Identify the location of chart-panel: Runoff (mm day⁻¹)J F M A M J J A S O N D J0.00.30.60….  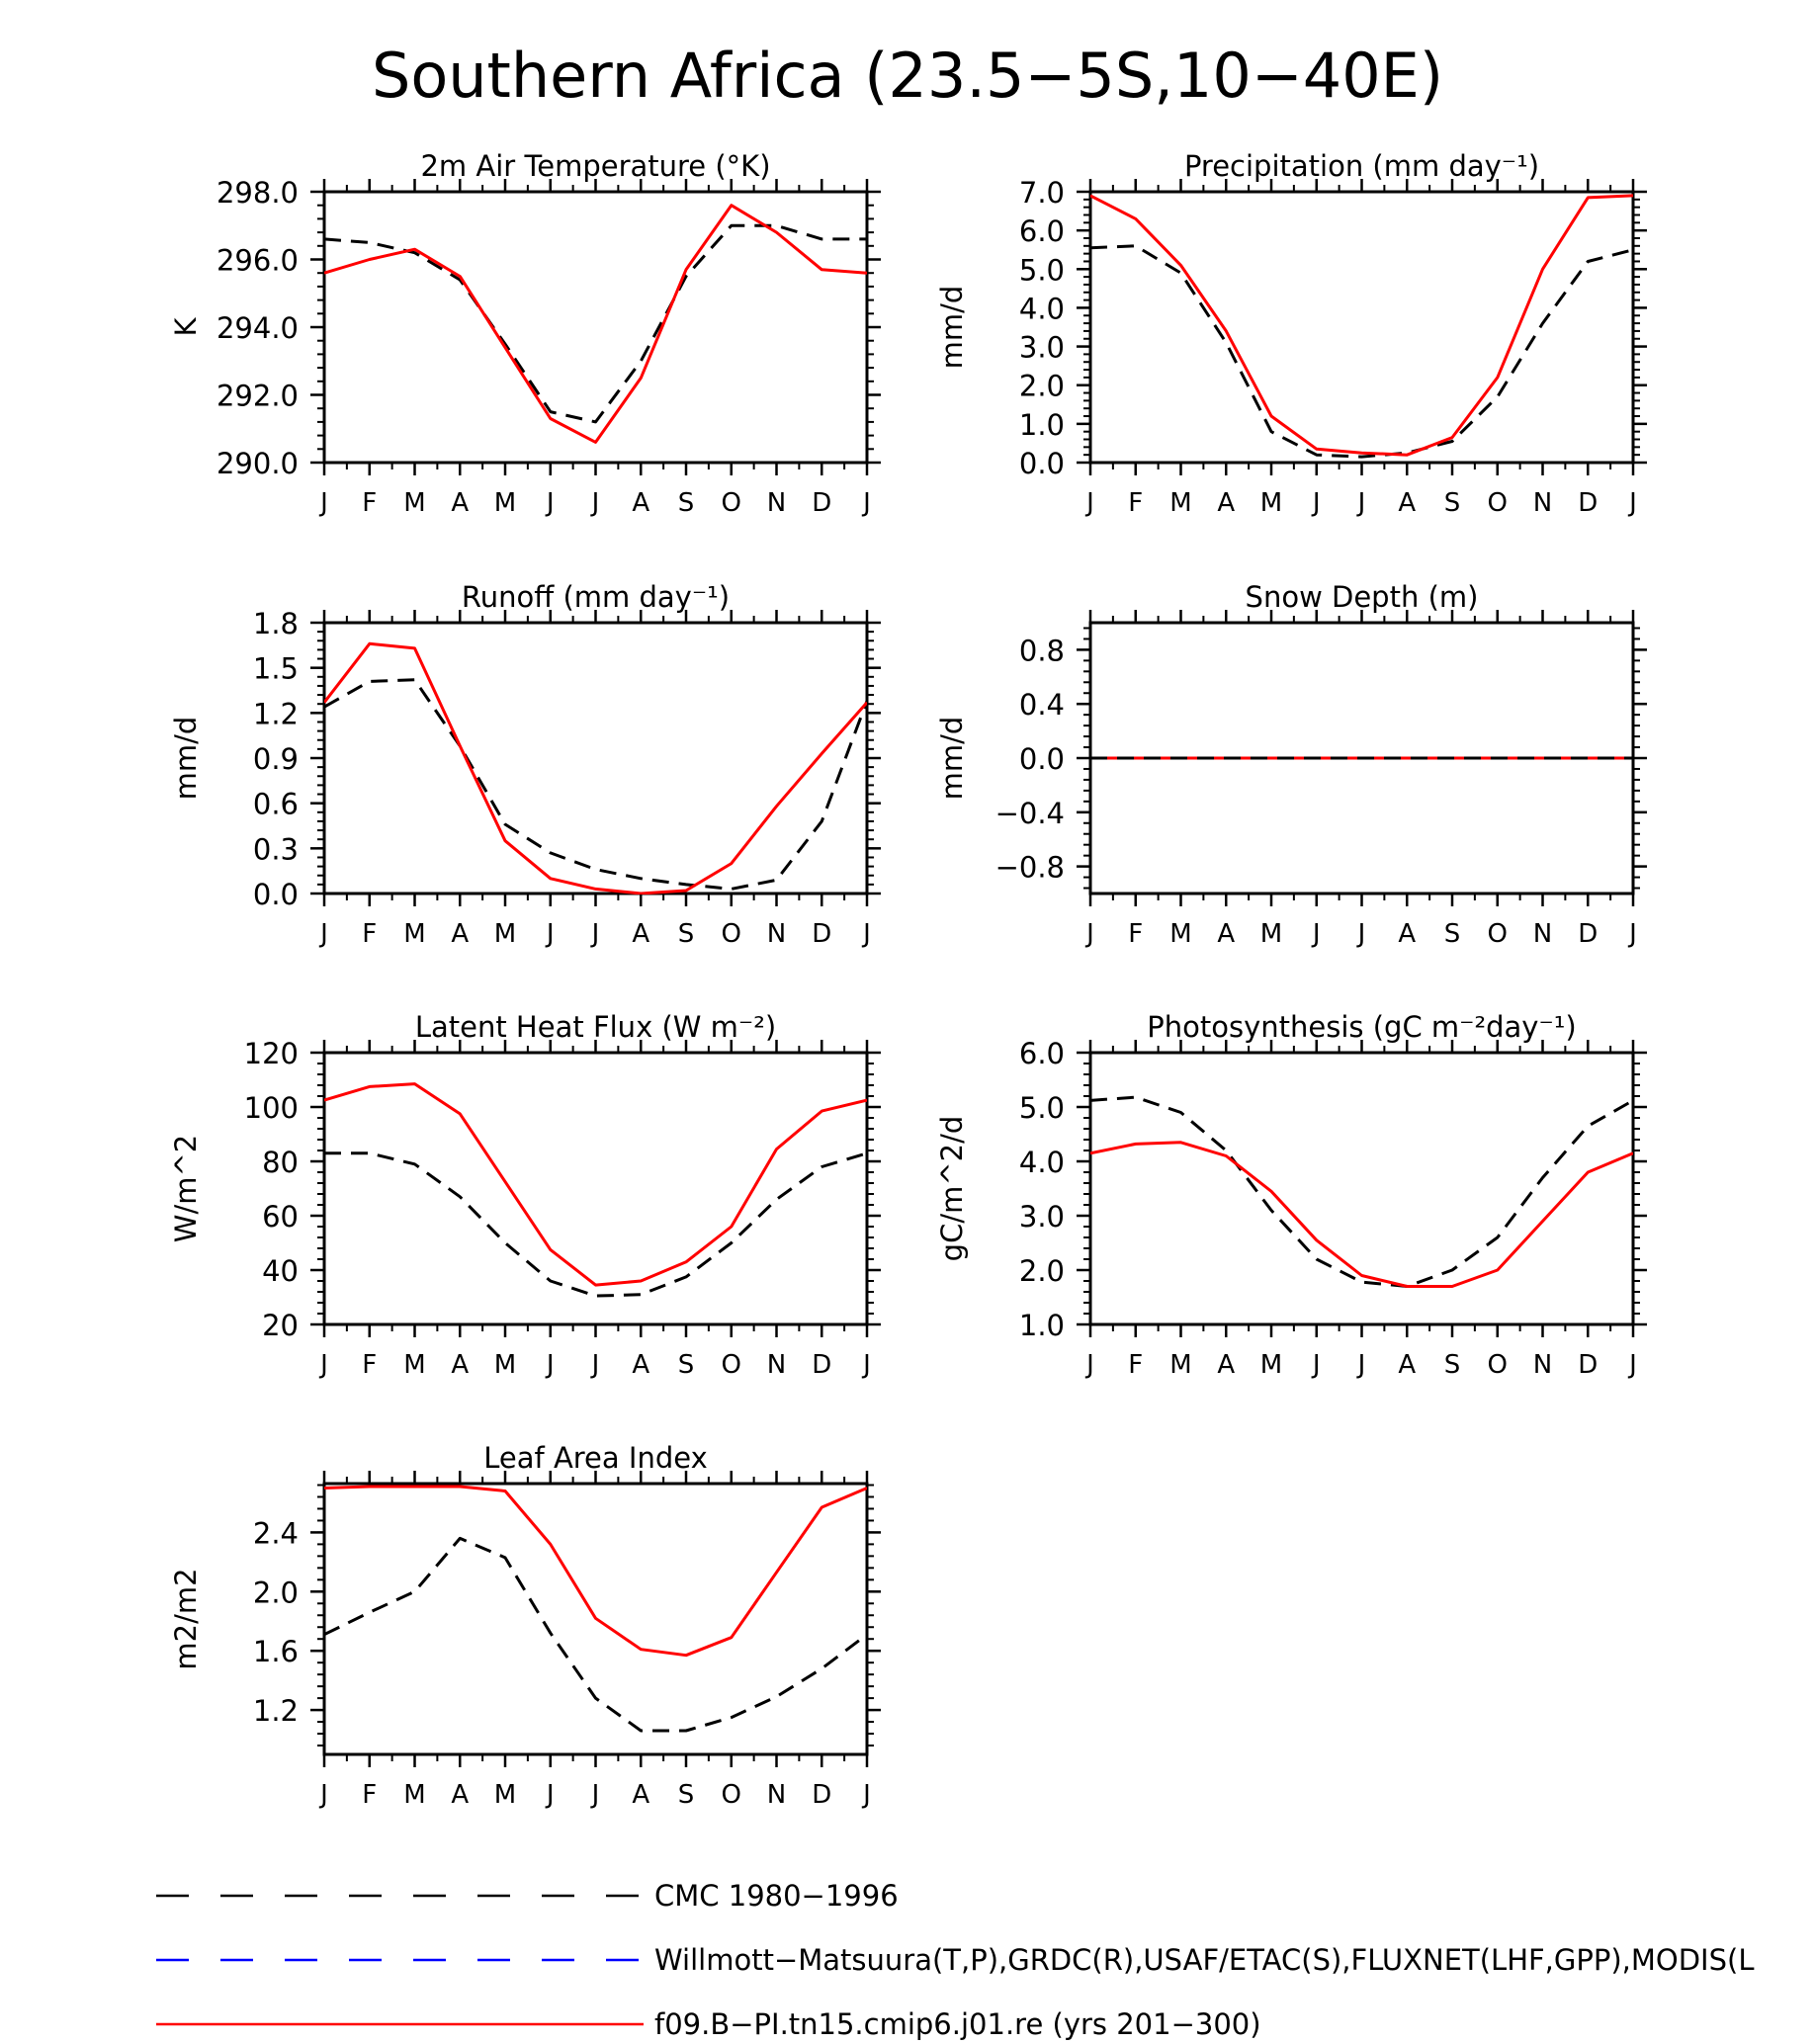
(525, 765).